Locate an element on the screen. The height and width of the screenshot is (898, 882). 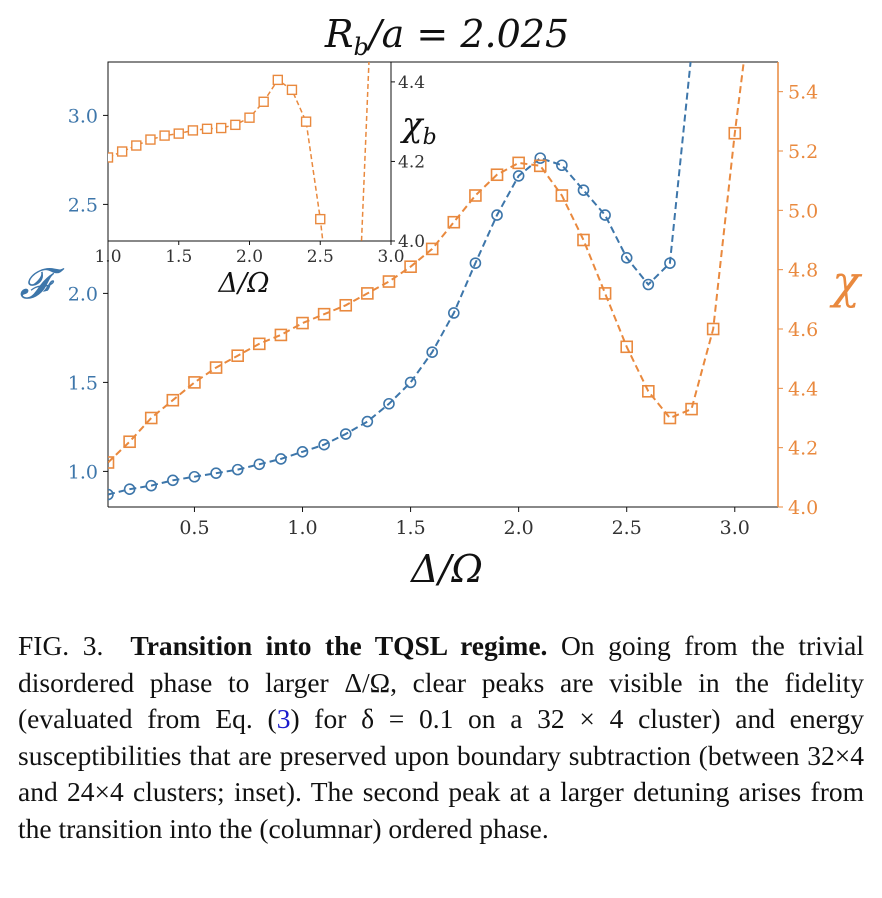
left-y-tick-label: 1.0 is located at coordinates (83, 472).